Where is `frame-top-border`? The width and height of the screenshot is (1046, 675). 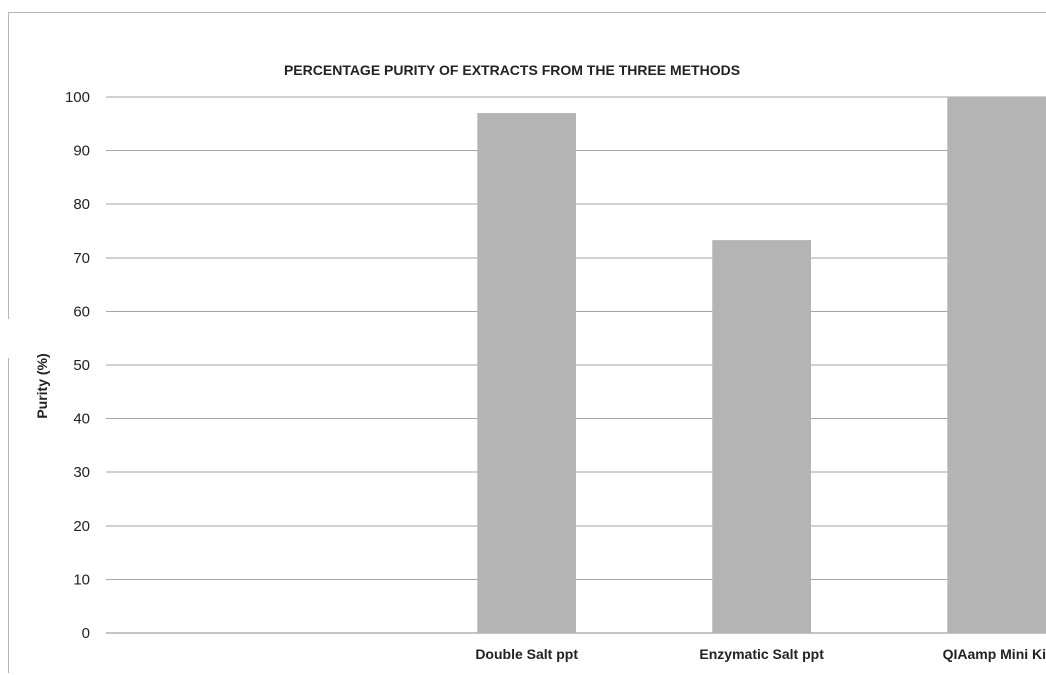 frame-top-border is located at coordinates (527, 12).